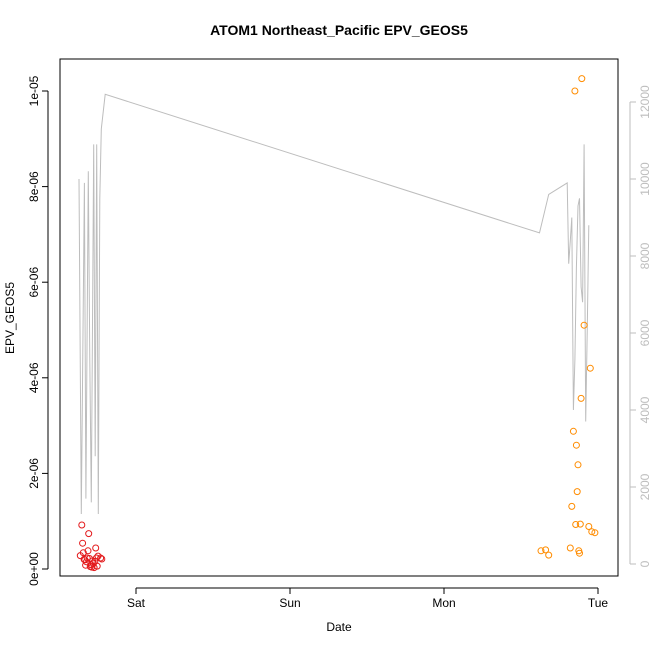 This screenshot has height=650, width=650. What do you see at coordinates (443, 603) in the screenshot?
I see `x-tick-label: Mon` at bounding box center [443, 603].